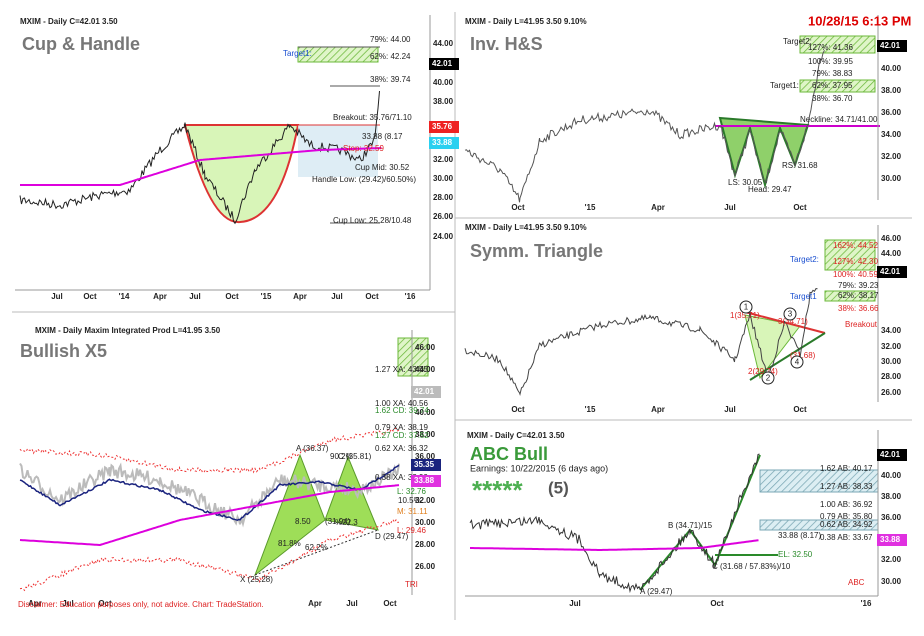 Image resolution: width=924 pixels, height=636 pixels. What do you see at coordinates (526, 21) in the screenshot?
I see `panel-header: MXIM - Daily L=41.95 3.50 9.10%` at bounding box center [526, 21].